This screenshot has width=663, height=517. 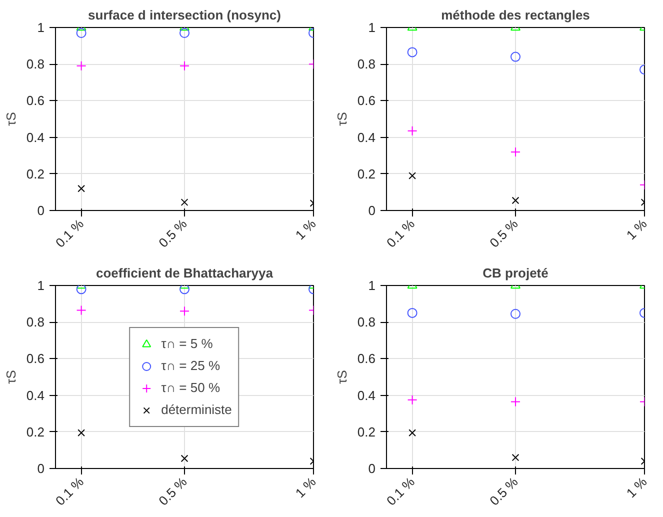 I want to click on chart-title: CB projeté, so click(x=515, y=273).